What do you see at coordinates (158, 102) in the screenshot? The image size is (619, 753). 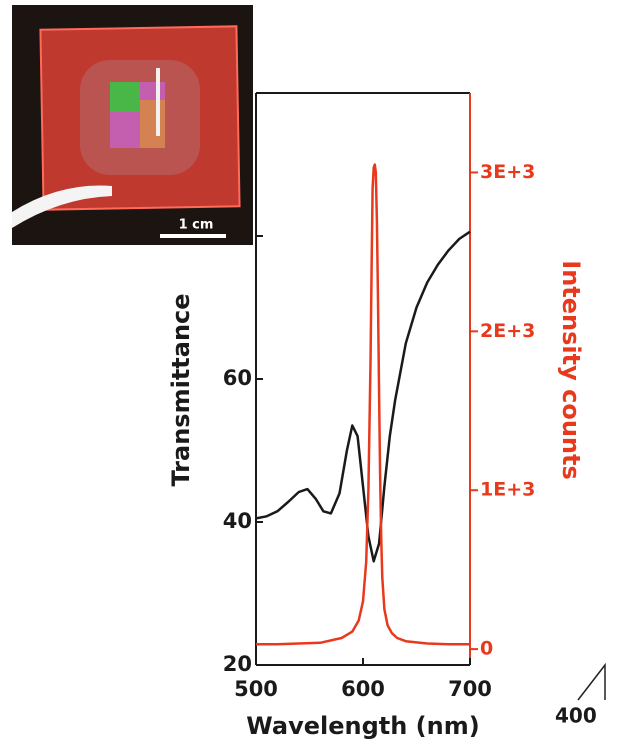 I see `probe` at bounding box center [158, 102].